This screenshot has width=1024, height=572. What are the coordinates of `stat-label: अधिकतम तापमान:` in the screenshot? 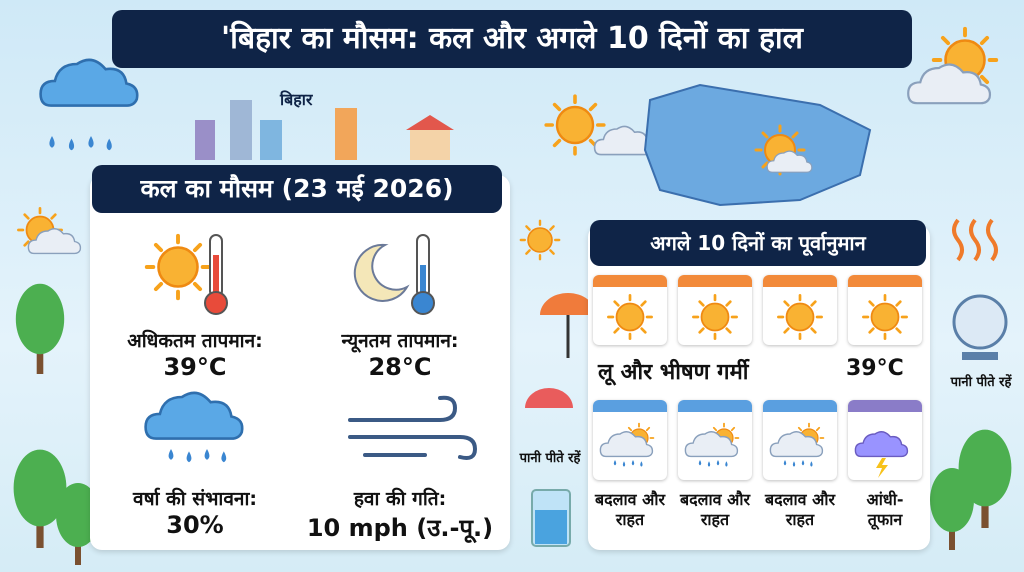 It's located at (195, 341).